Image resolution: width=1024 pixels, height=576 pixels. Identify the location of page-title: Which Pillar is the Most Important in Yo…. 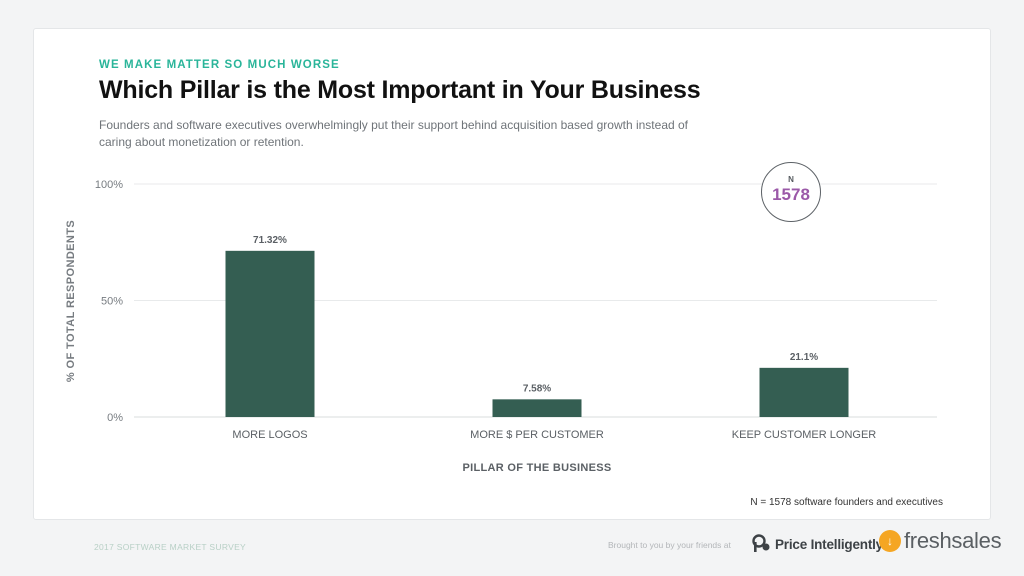
(400, 90).